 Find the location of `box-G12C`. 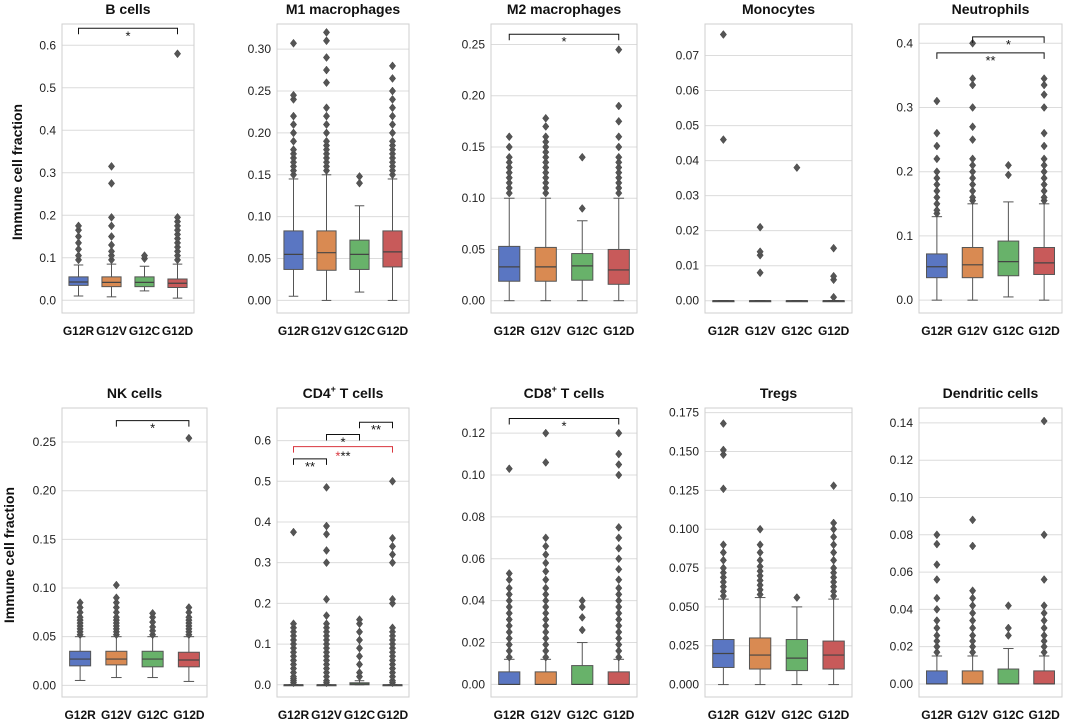

box-G12C is located at coordinates (1008, 258).